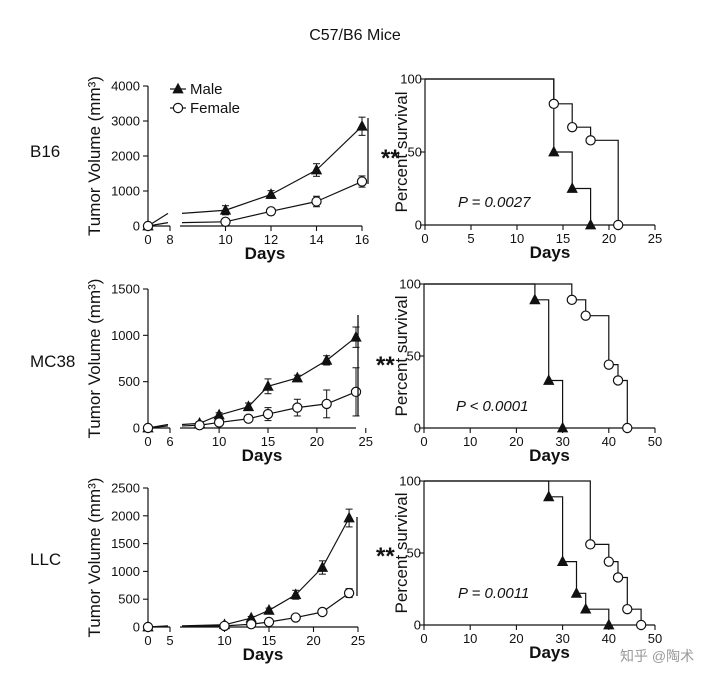 The height and width of the screenshot is (680, 720). Describe the element at coordinates (125, 515) in the screenshot. I see `y-tick-label: 2000` at that location.